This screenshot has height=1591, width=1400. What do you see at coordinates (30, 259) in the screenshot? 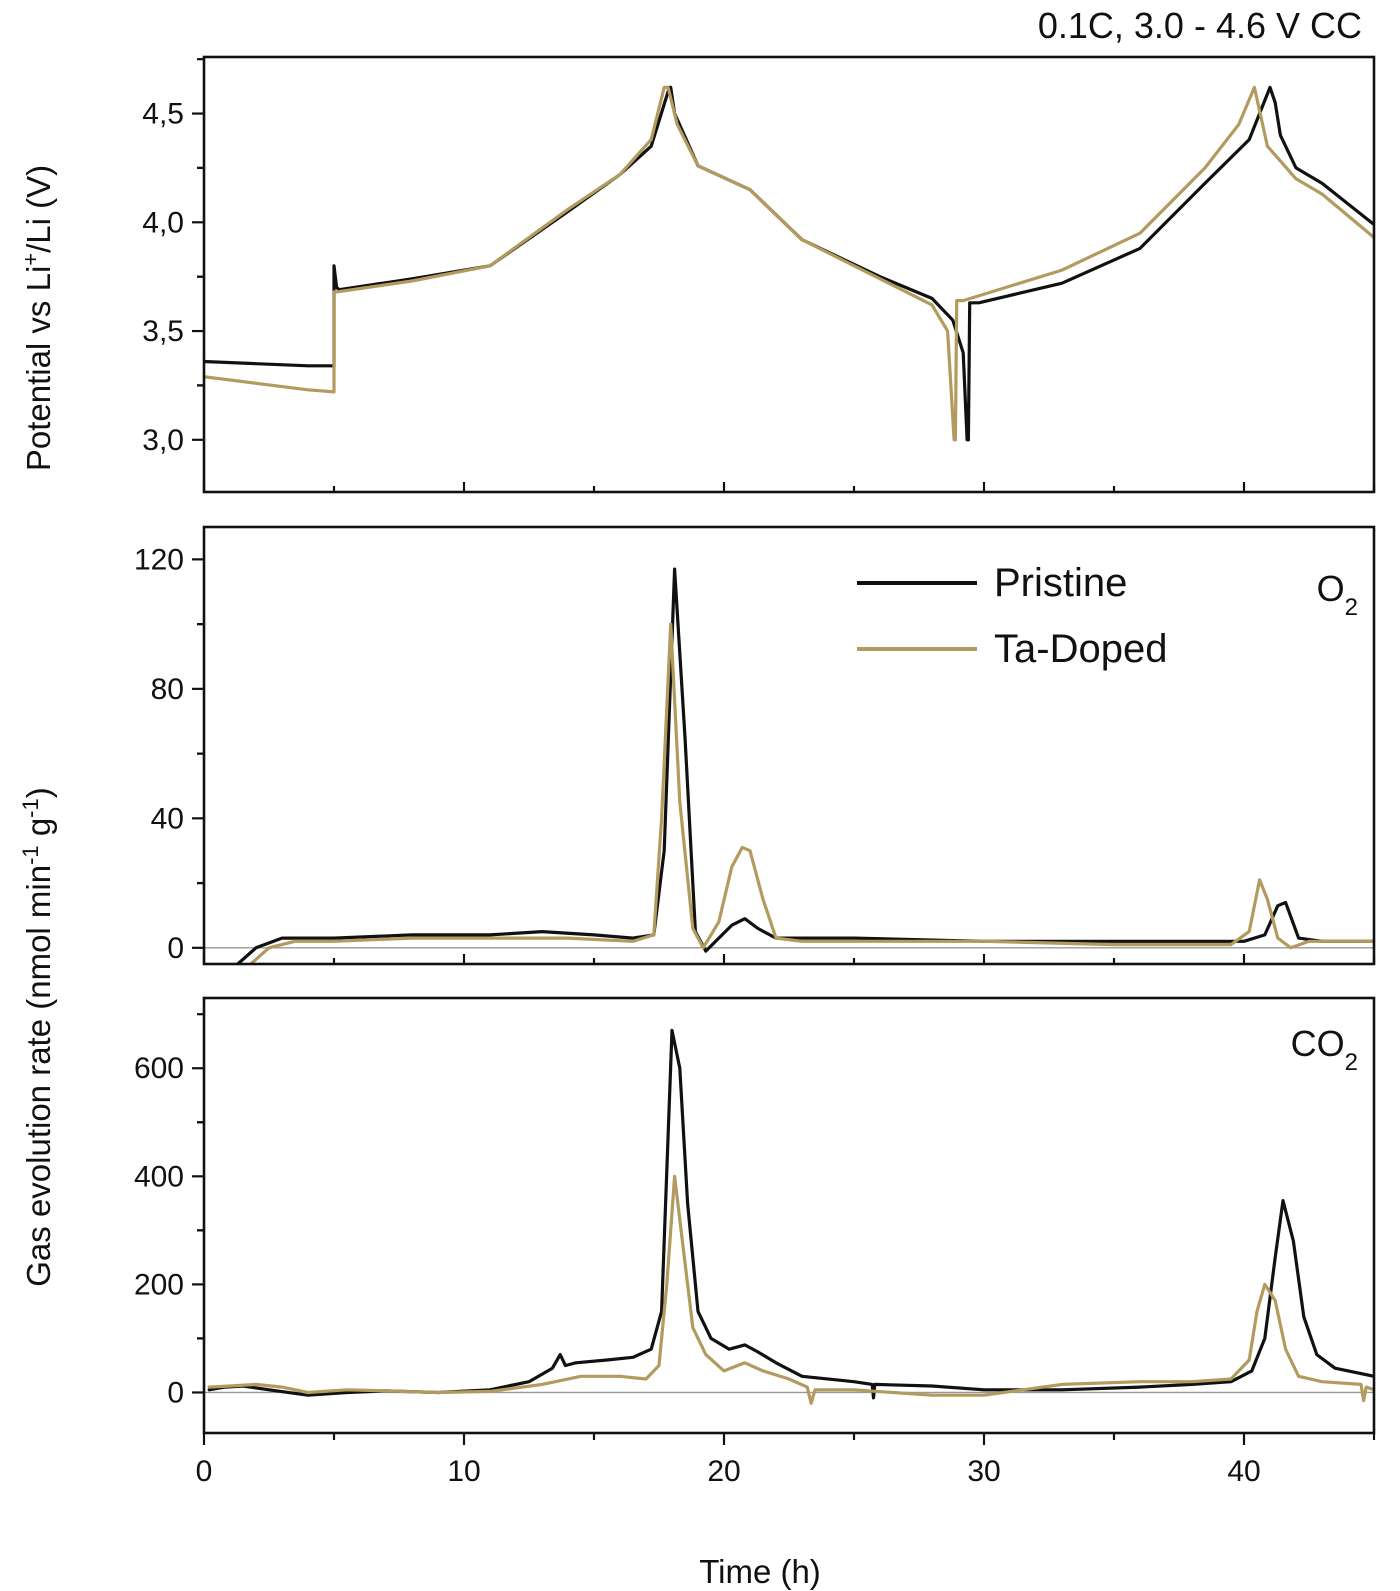
I see `potential-ylabel-superscript: +` at bounding box center [30, 259].